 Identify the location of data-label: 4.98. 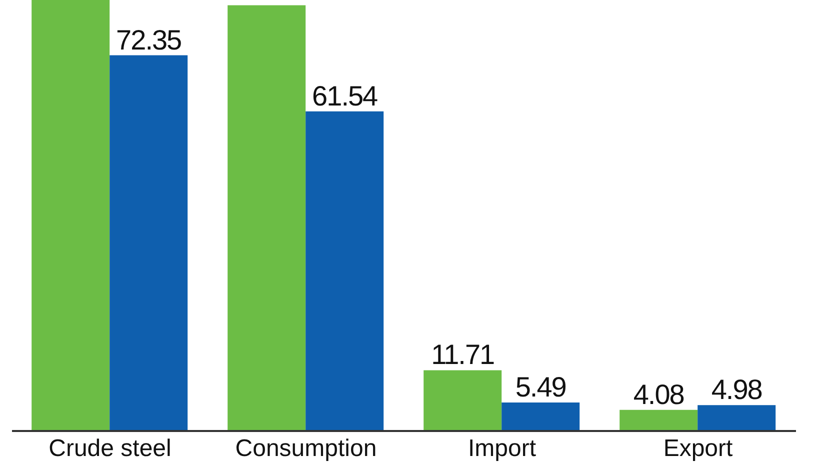
(736, 390).